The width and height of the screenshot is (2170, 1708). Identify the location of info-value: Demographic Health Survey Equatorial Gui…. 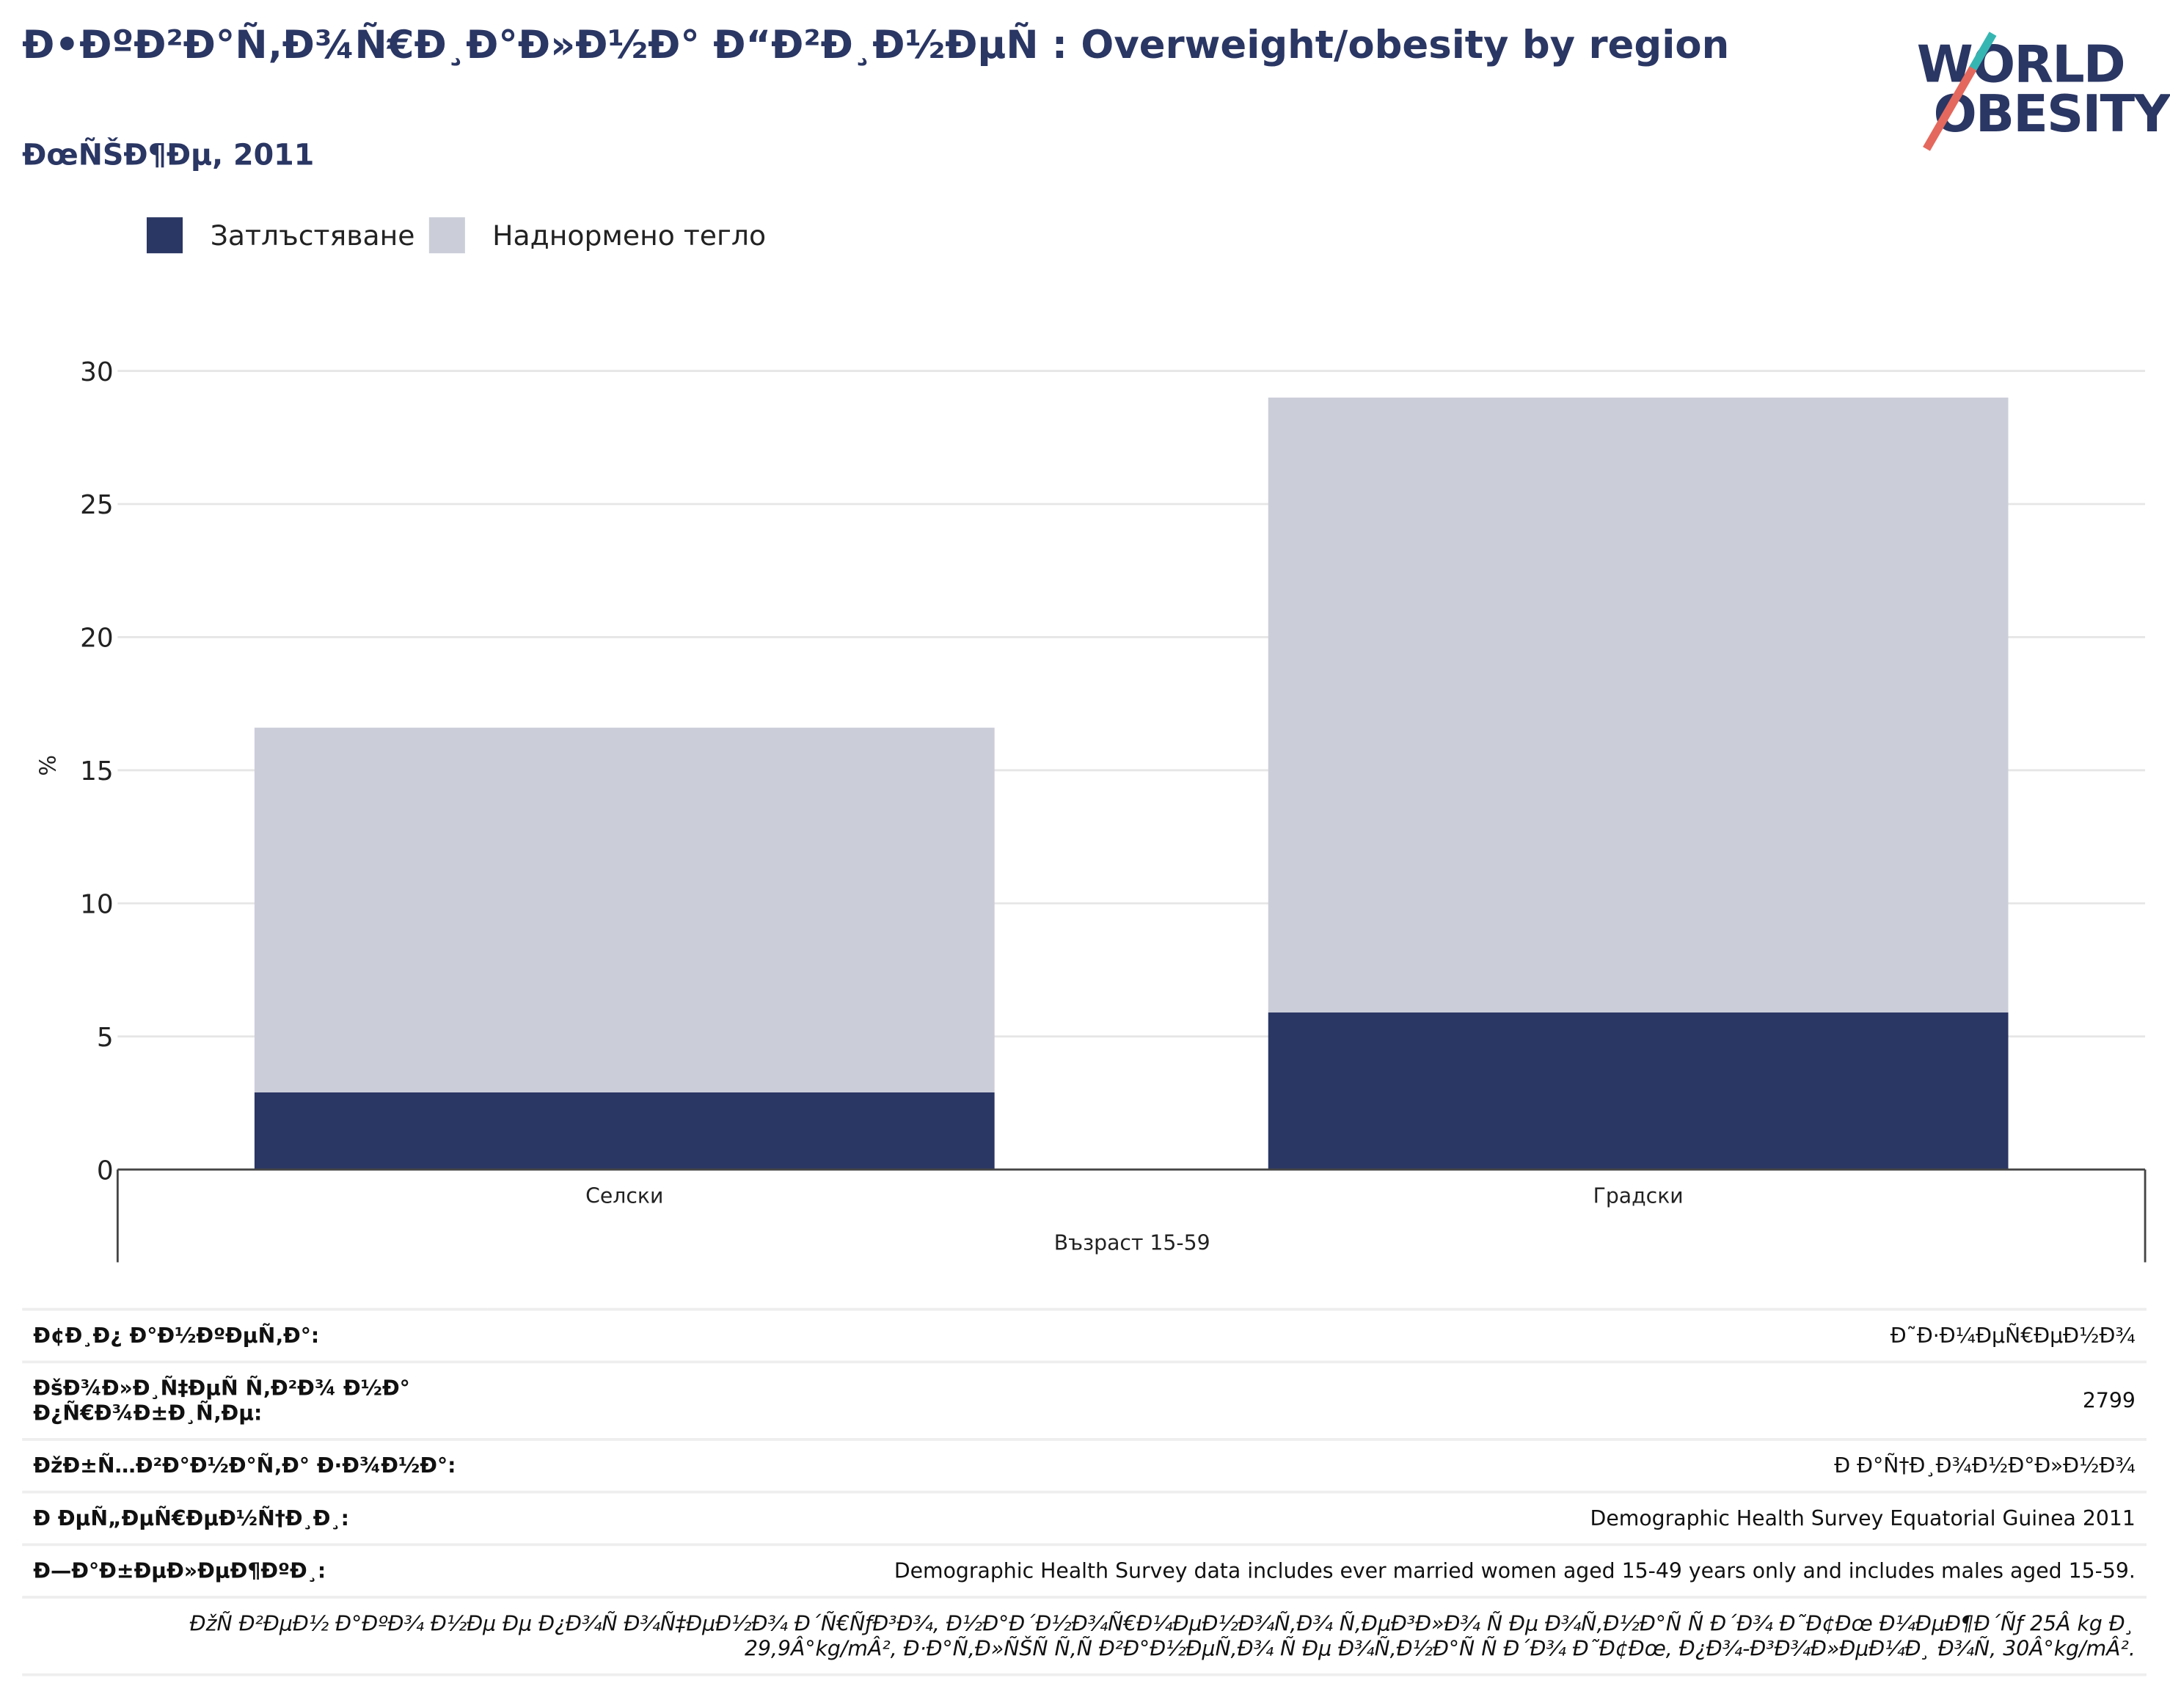
(1317, 1517).